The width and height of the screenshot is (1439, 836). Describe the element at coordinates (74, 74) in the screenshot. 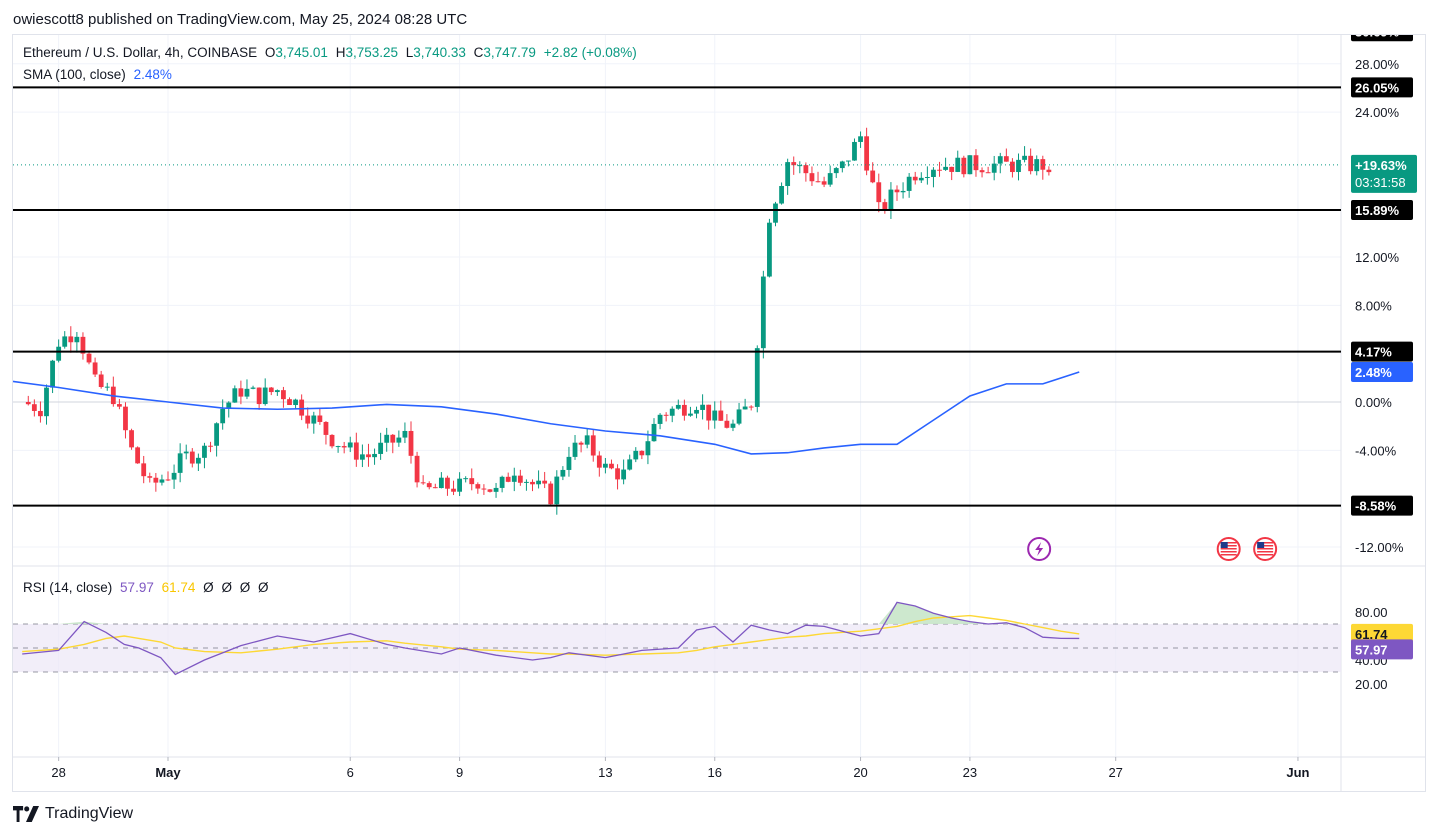

I see `sma-label: SMA (100, close)` at that location.